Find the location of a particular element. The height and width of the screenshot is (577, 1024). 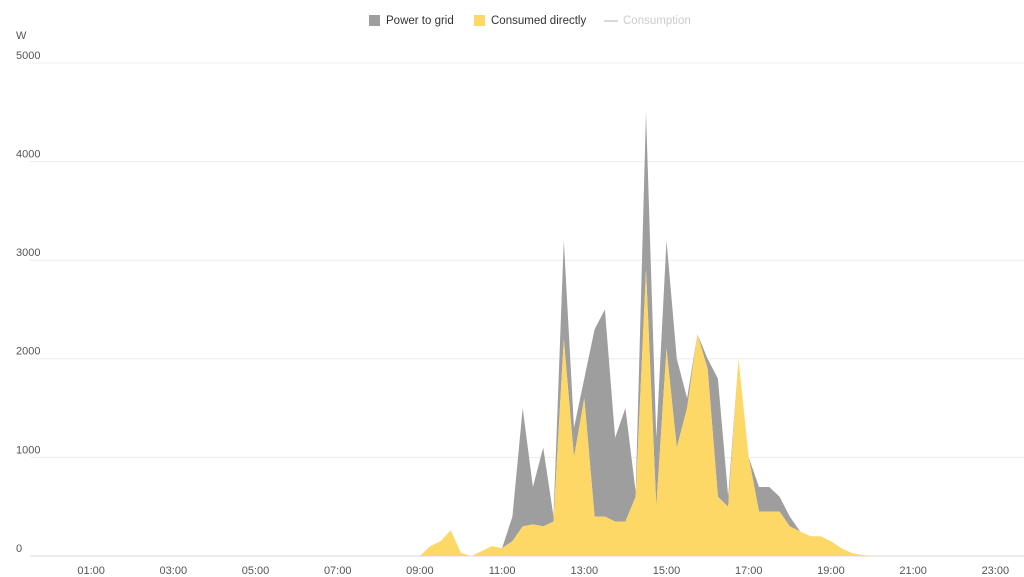

y-tick-label: 3000 is located at coordinates (28, 253).